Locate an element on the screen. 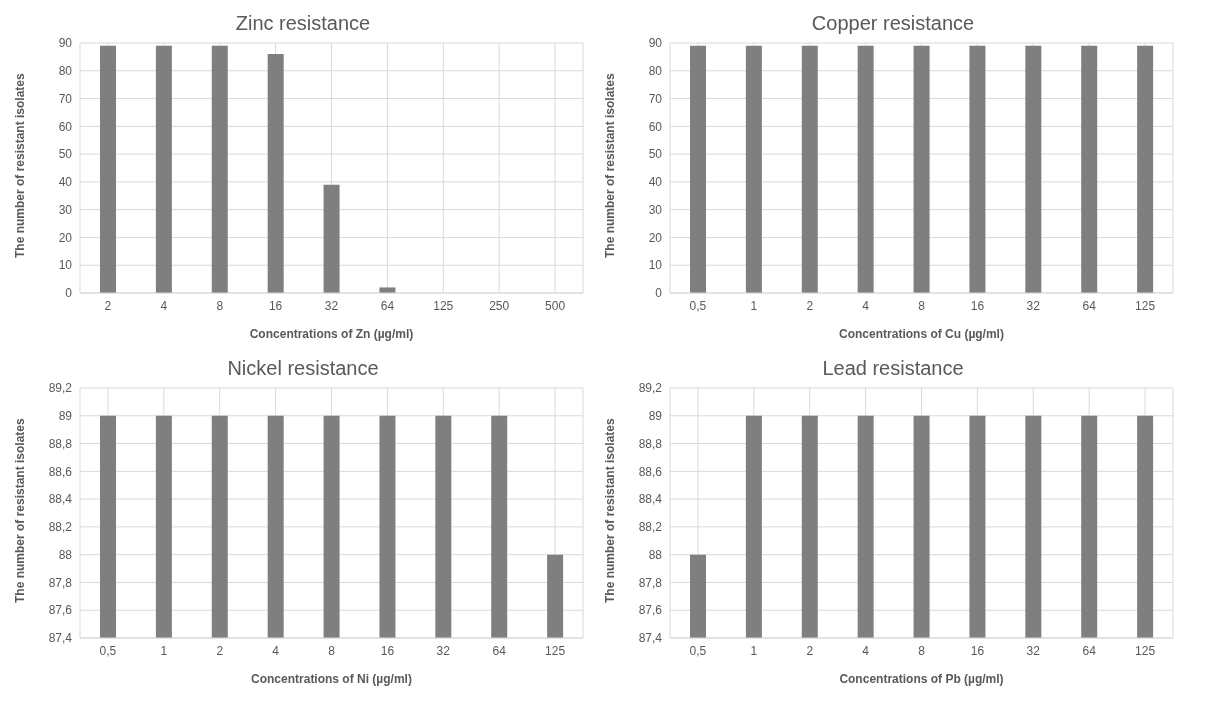 The width and height of the screenshot is (1205, 718). chart-title: Copper resistance is located at coordinates (893, 23).